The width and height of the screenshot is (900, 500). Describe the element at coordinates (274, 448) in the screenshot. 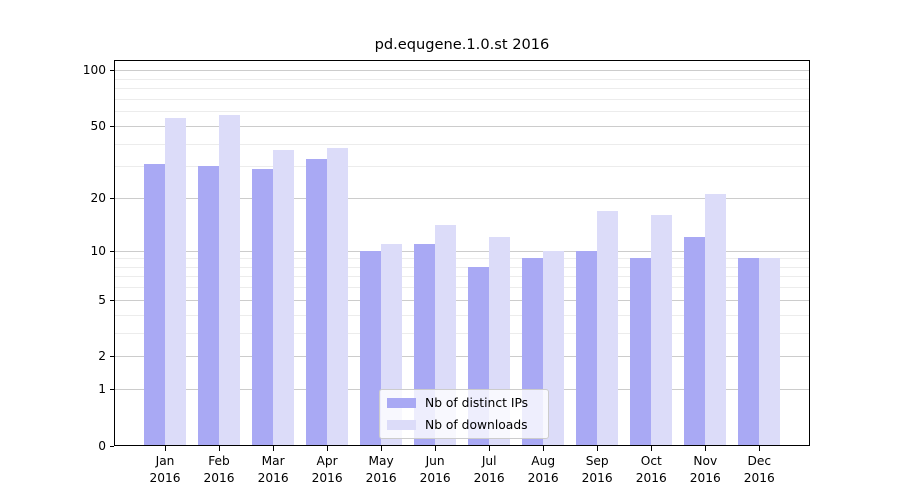

I see `x-tick-mark-mar` at that location.